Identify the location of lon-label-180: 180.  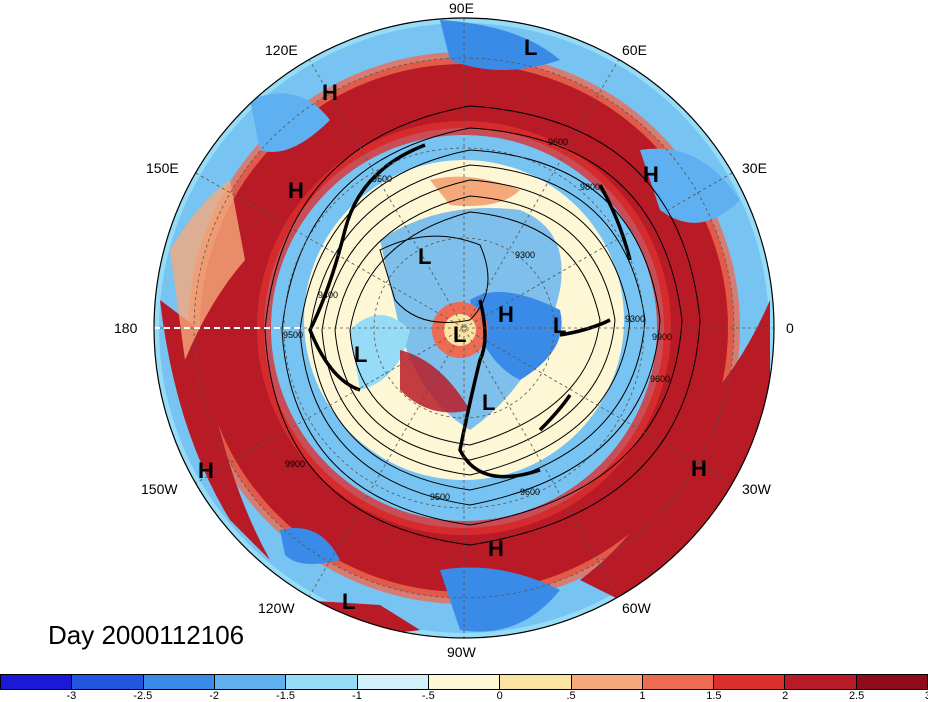
(126, 328).